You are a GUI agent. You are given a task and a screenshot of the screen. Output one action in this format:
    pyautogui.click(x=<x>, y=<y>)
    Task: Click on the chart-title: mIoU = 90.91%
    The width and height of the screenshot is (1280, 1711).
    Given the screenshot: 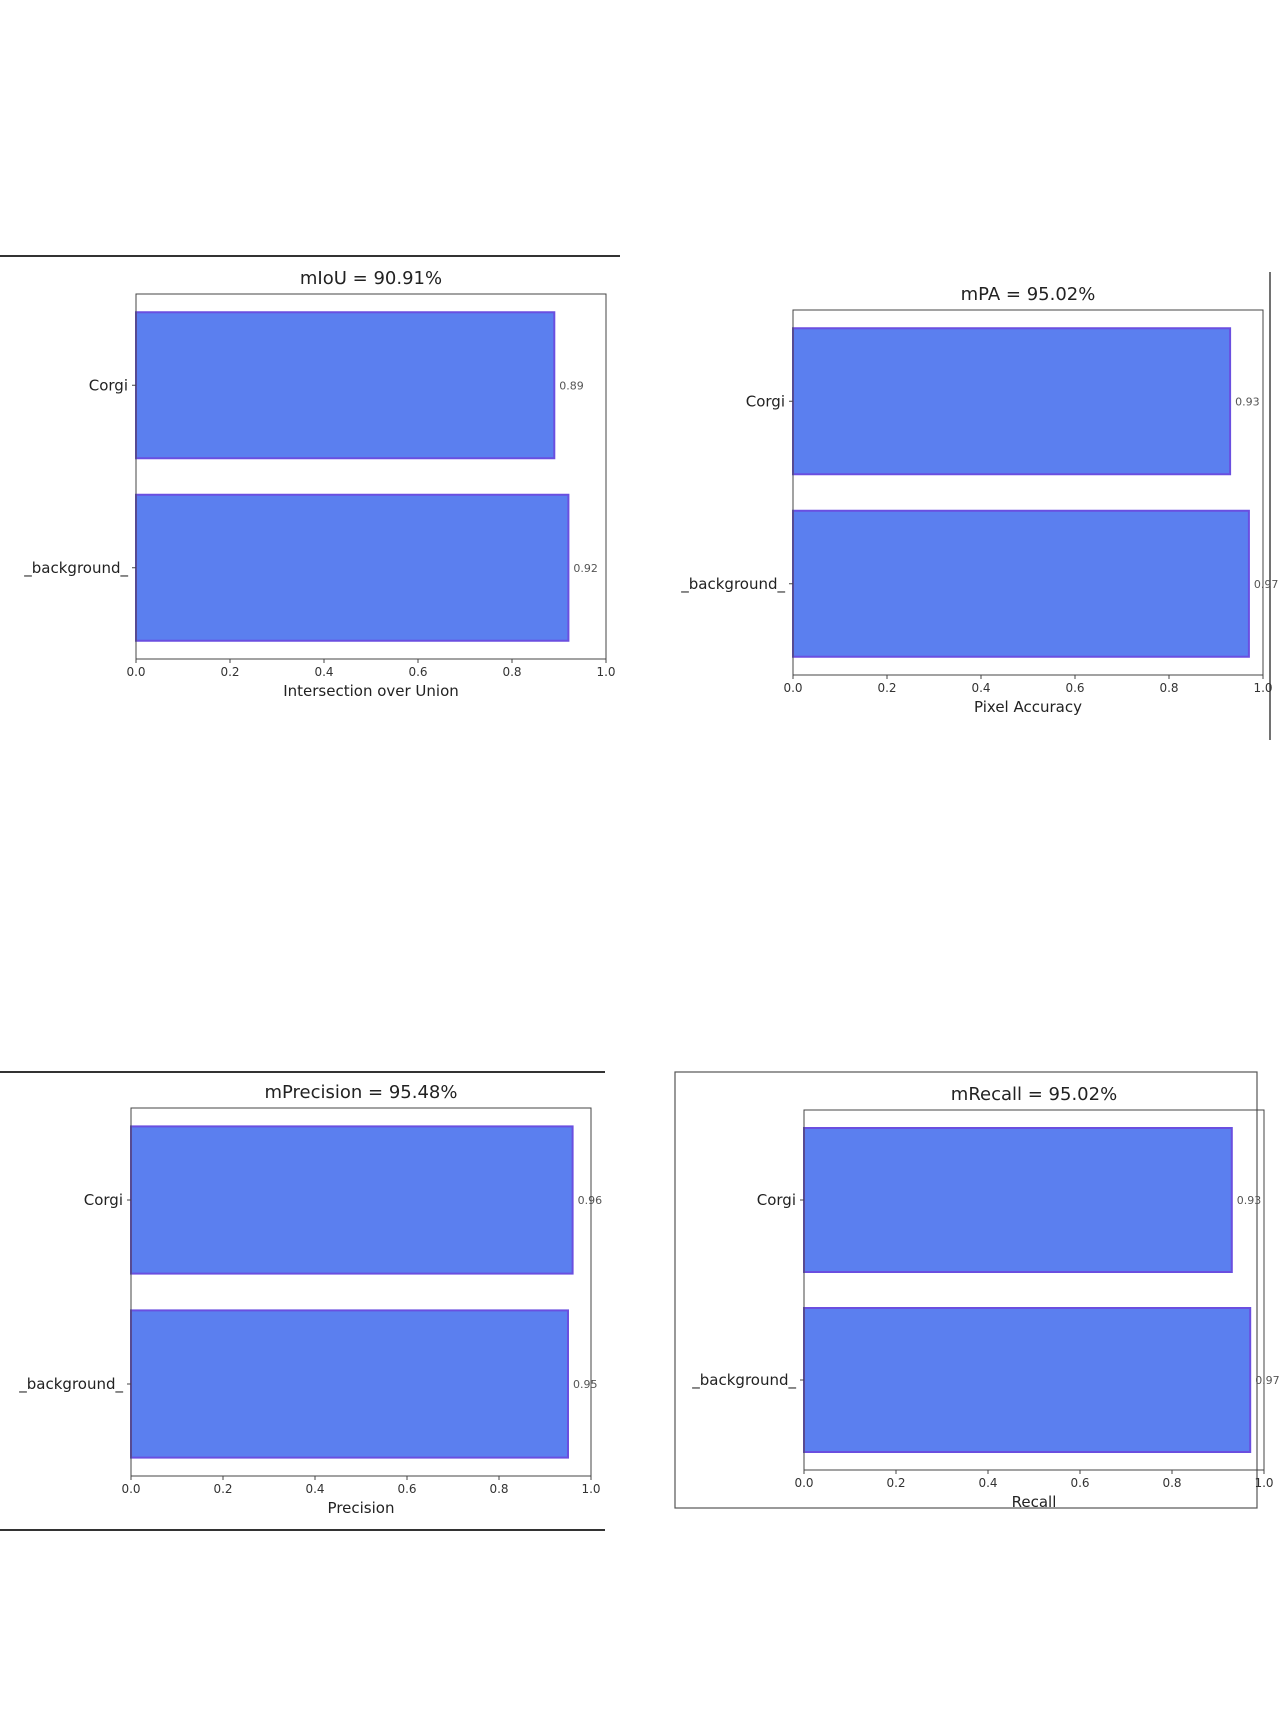 What is the action you would take?
    pyautogui.click(x=371, y=278)
    